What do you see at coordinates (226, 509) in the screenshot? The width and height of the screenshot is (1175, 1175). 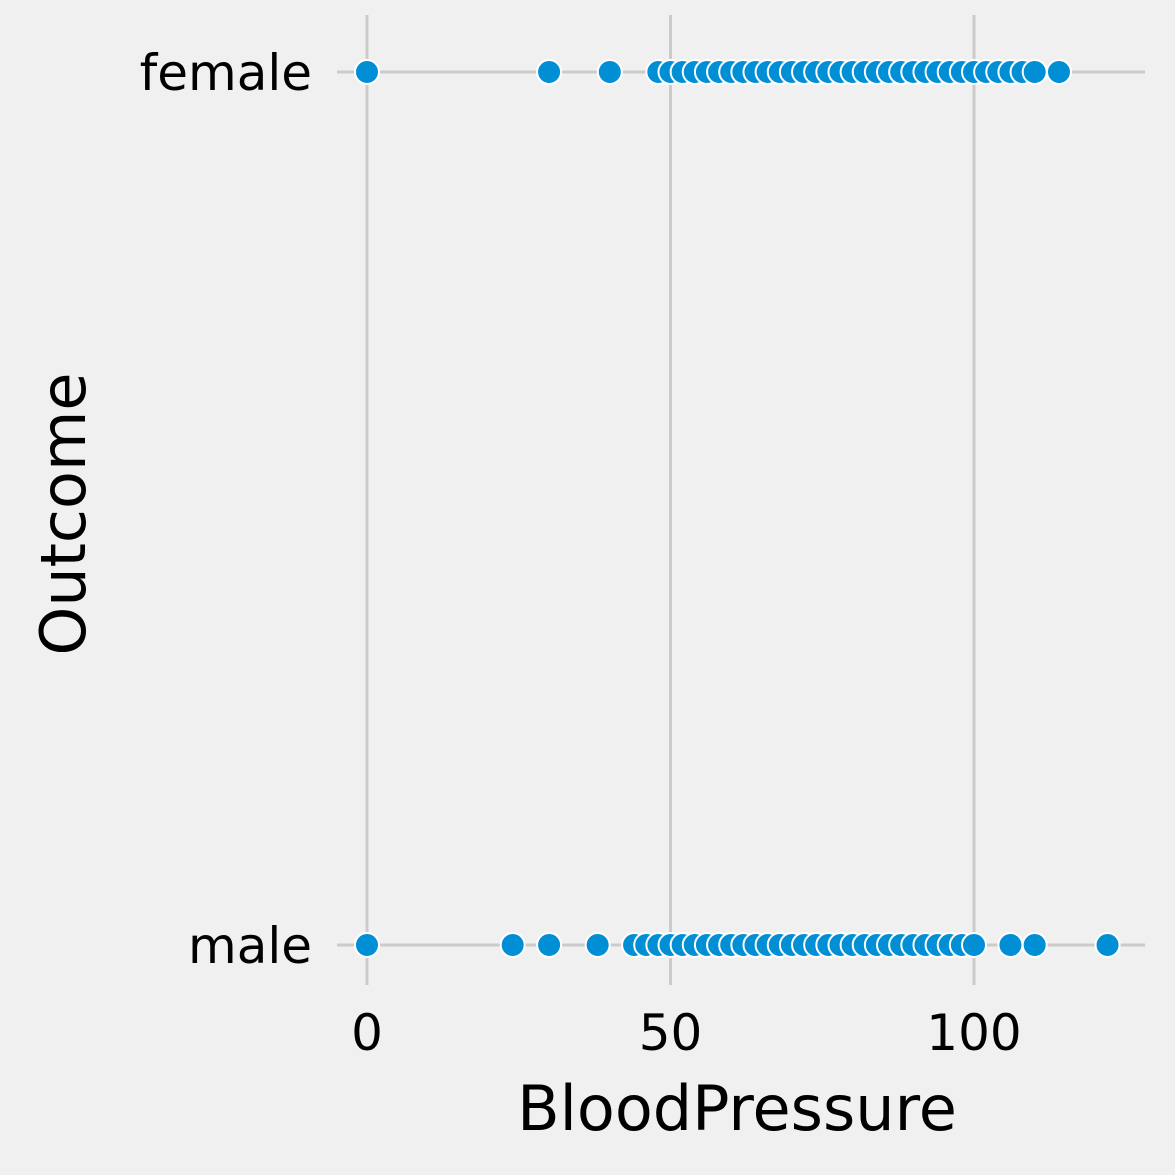 I see `y-tick-labels: female male` at bounding box center [226, 509].